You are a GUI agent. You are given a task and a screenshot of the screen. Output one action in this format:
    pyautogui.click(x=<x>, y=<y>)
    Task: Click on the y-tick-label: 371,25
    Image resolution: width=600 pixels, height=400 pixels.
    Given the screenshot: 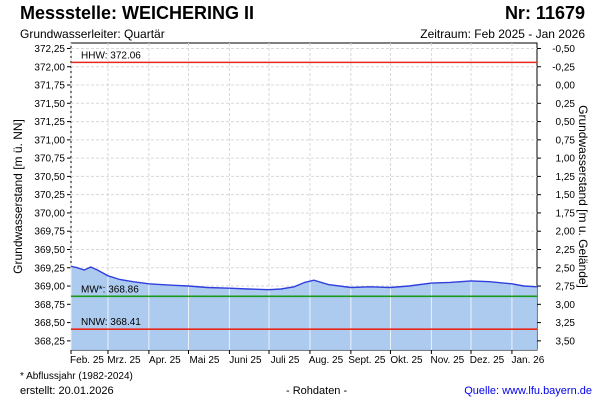 What is the action you would take?
    pyautogui.click(x=49, y=122)
    